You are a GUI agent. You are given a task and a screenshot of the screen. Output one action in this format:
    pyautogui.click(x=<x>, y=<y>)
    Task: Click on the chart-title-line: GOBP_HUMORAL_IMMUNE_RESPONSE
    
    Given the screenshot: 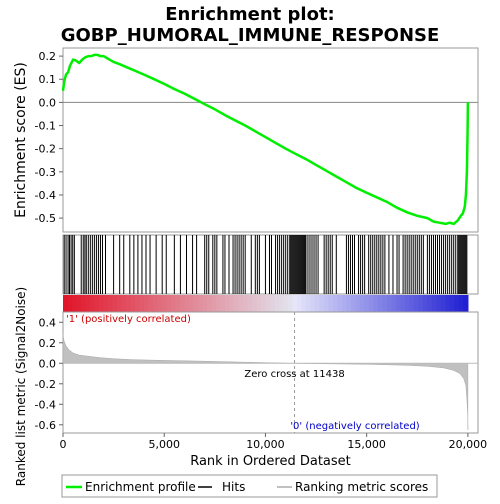 What is the action you would take?
    pyautogui.click(x=250, y=35)
    